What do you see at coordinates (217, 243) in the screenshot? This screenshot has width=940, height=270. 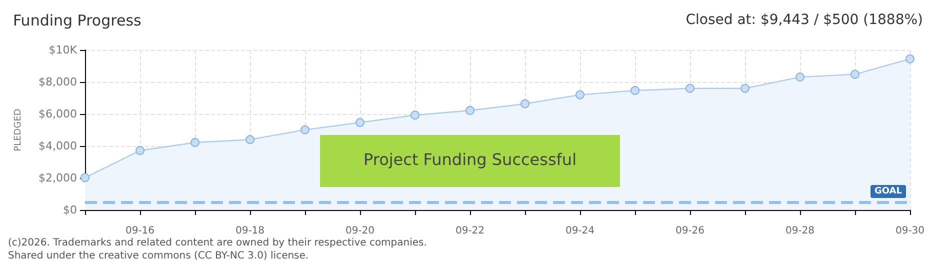 I see `text: (c)2026. Trademarks and related content are owned by their respective companies.` at bounding box center [217, 243].